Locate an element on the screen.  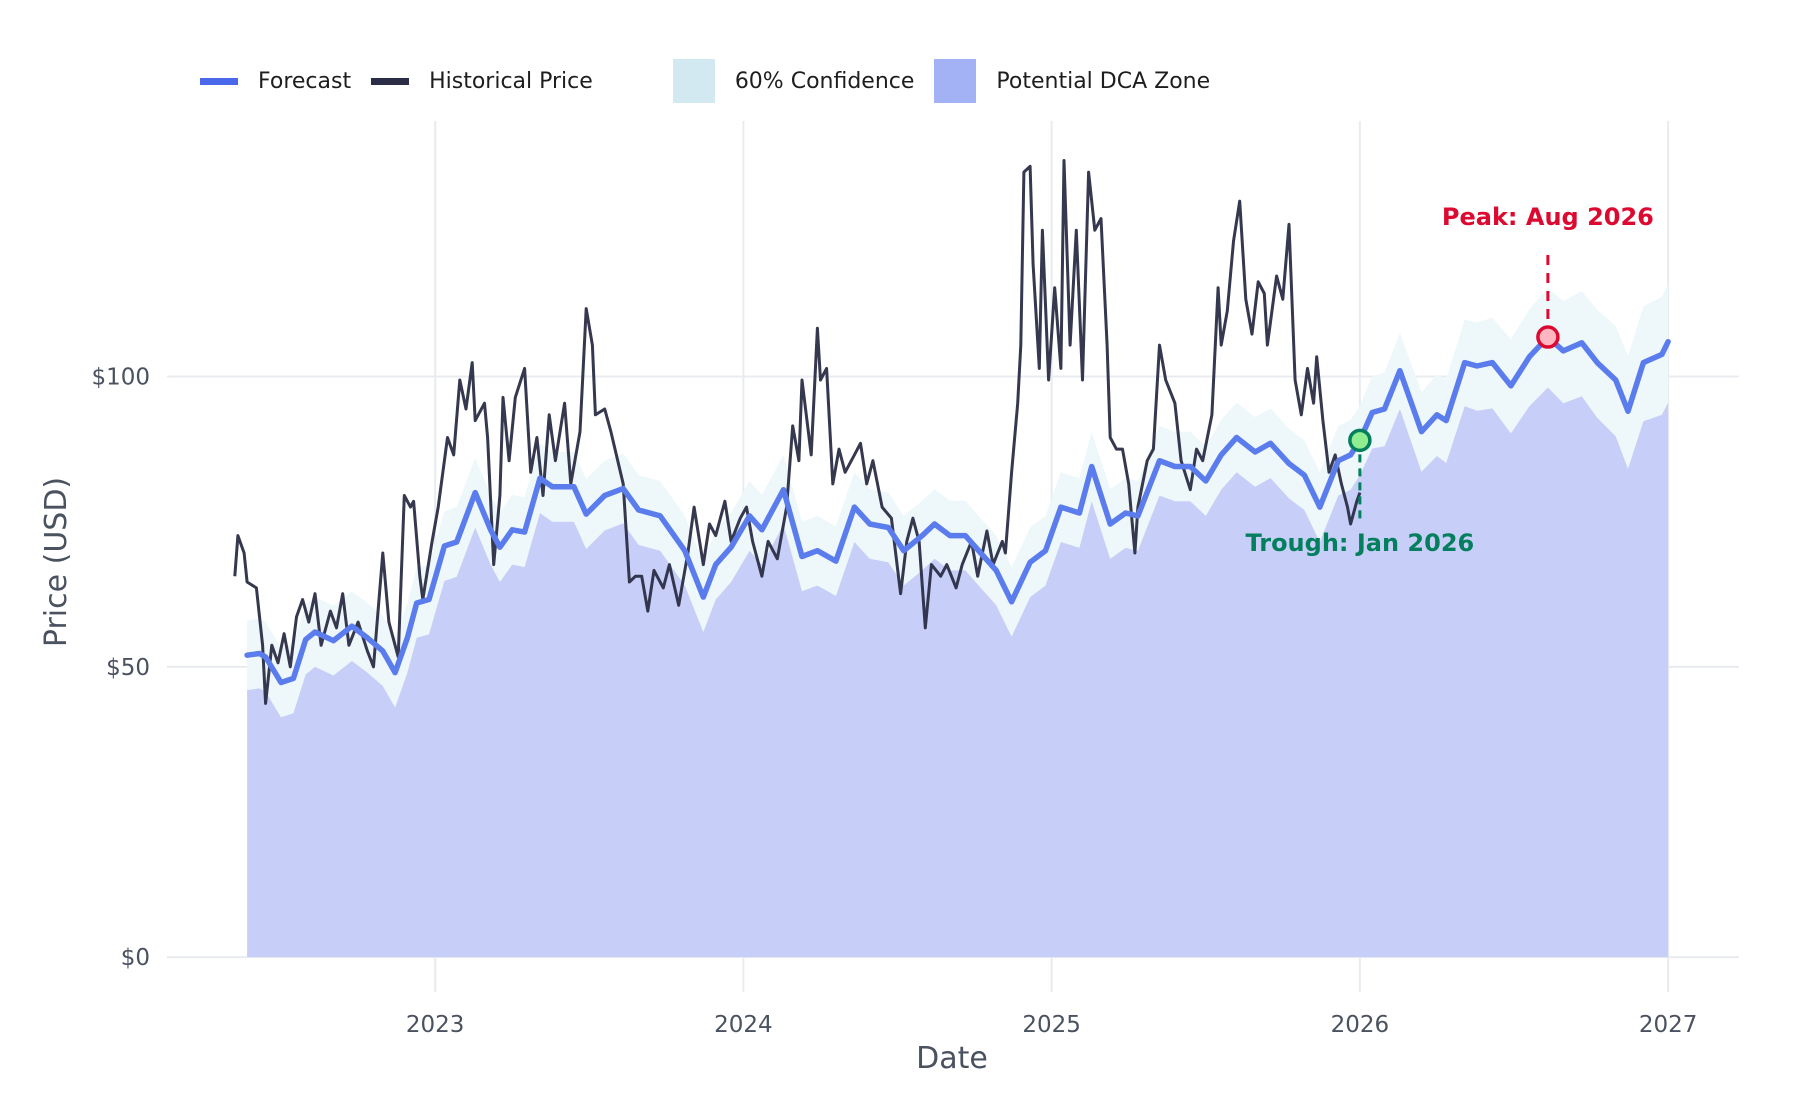
legend-item-dca-zone: Potential DCA Zone is located at coordinates (1072, 81).